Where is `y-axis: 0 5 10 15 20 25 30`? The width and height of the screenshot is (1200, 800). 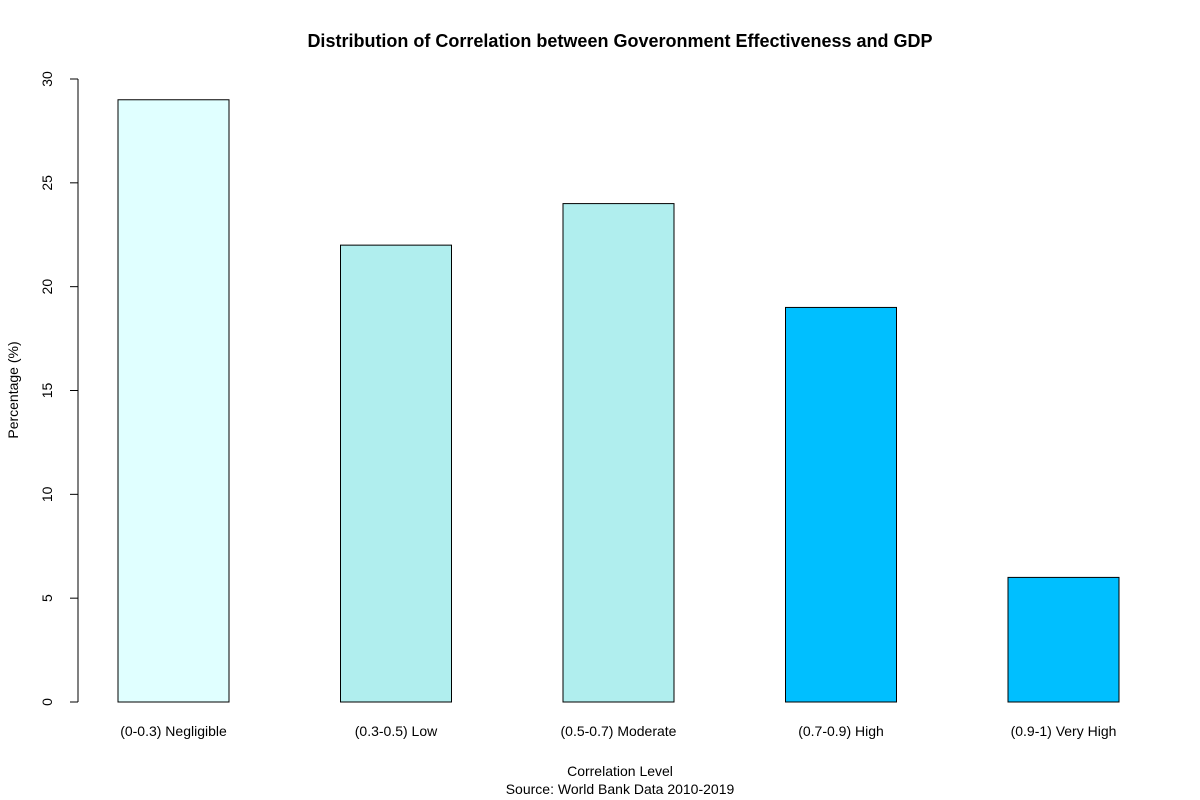 y-axis: 0 5 10 15 20 25 30 is located at coordinates (59, 388).